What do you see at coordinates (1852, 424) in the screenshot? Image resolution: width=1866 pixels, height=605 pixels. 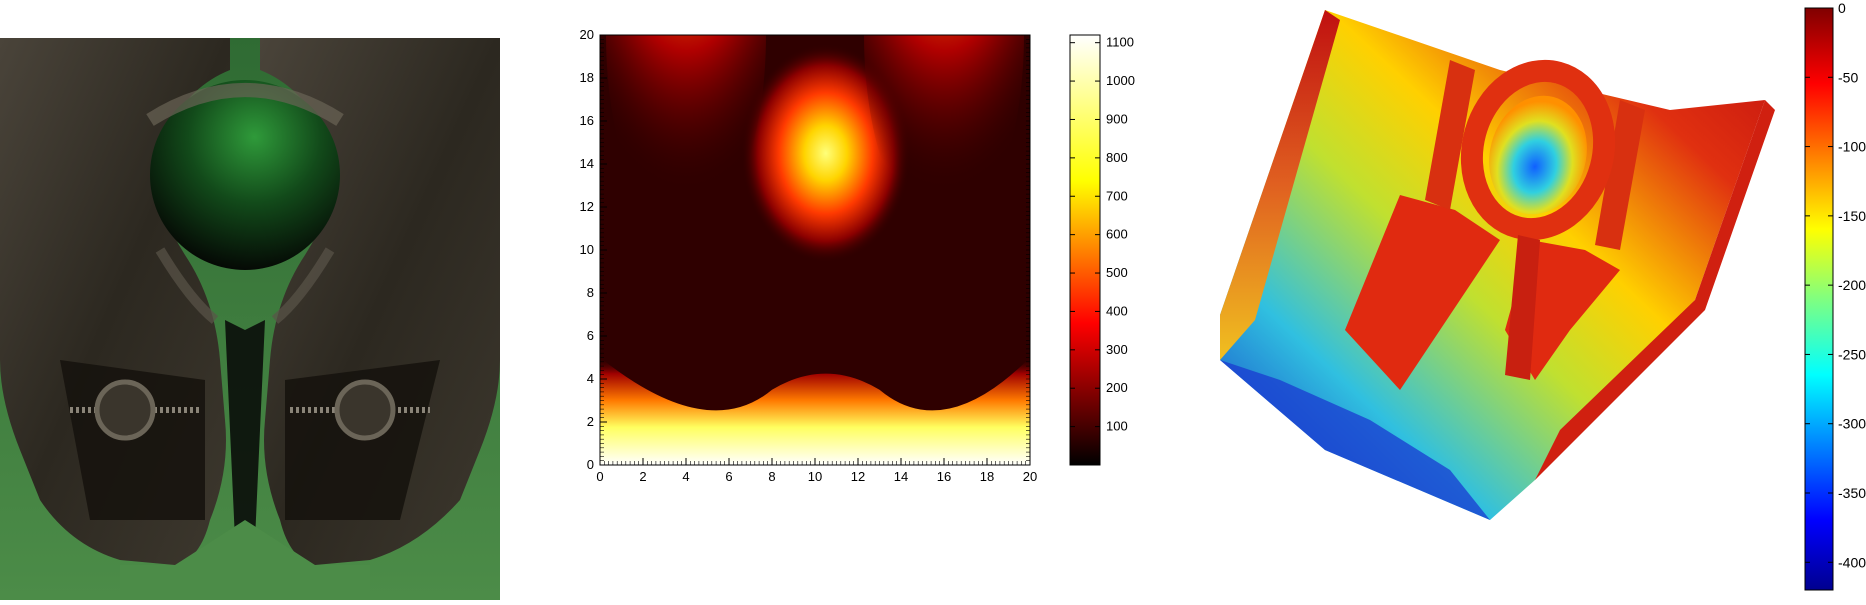 I see `surface-colorbar-tick-label: -300` at bounding box center [1852, 424].